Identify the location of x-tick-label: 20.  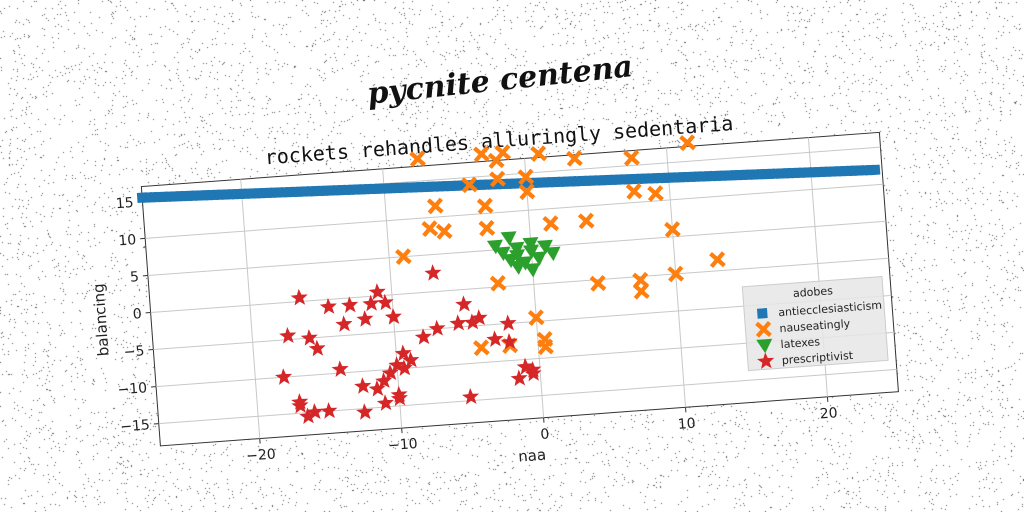
(828, 413).